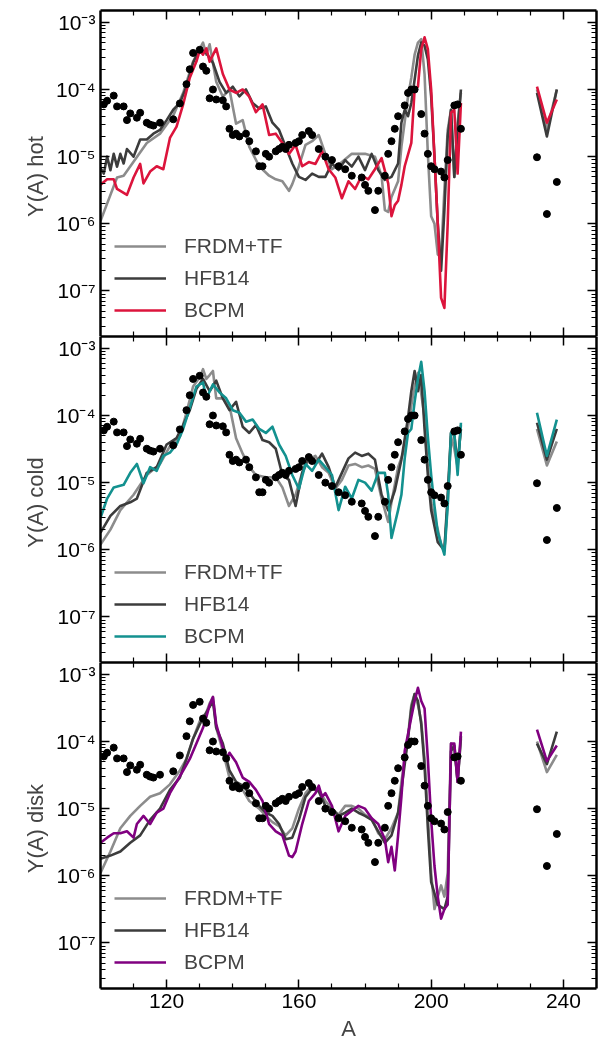 The height and width of the screenshot is (1050, 600). Describe the element at coordinates (299, 1000) in the screenshot. I see `x-tick-label: 160` at that location.